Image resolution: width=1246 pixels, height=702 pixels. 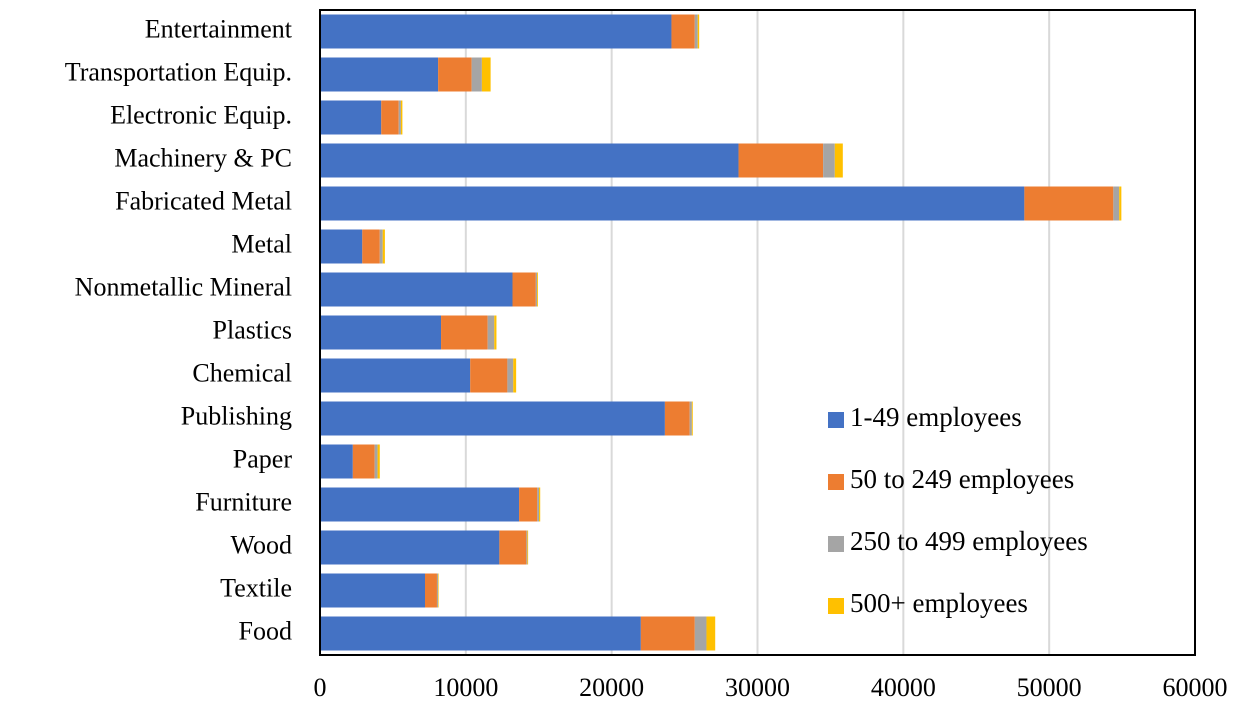 I want to click on y-tick-label: Machinery & PC, so click(x=203, y=157).